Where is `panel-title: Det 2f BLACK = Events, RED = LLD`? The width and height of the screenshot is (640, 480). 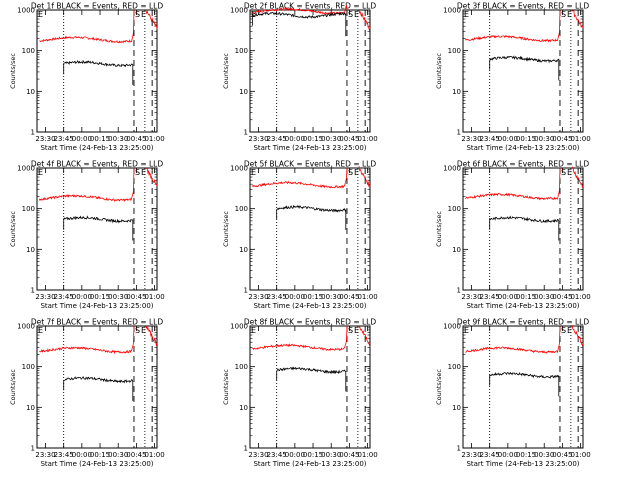
panel-title: Det 2f BLACK = Events, RED = LLD is located at coordinates (310, 6).